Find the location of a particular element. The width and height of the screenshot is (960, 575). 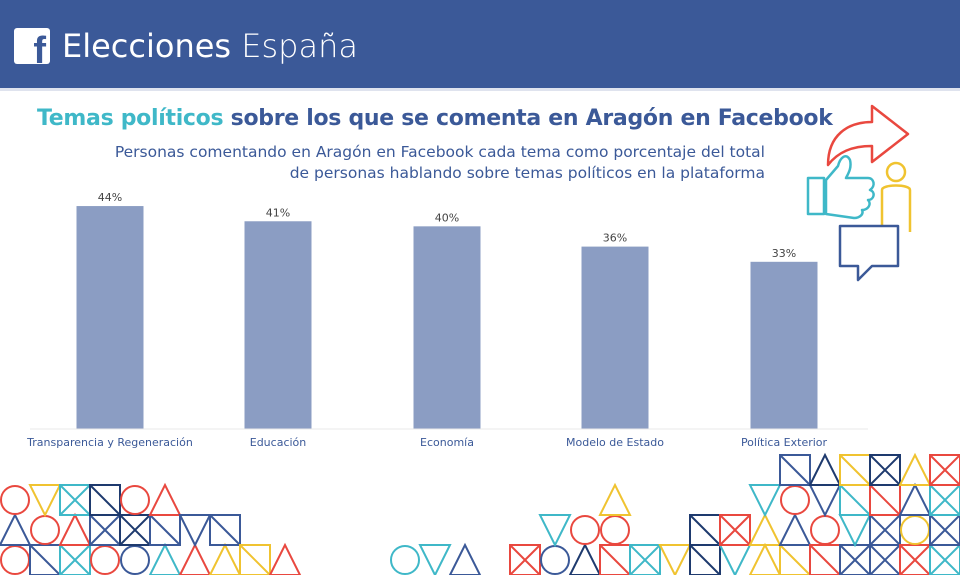

bar-value-label: 36% is located at coordinates (615, 238).